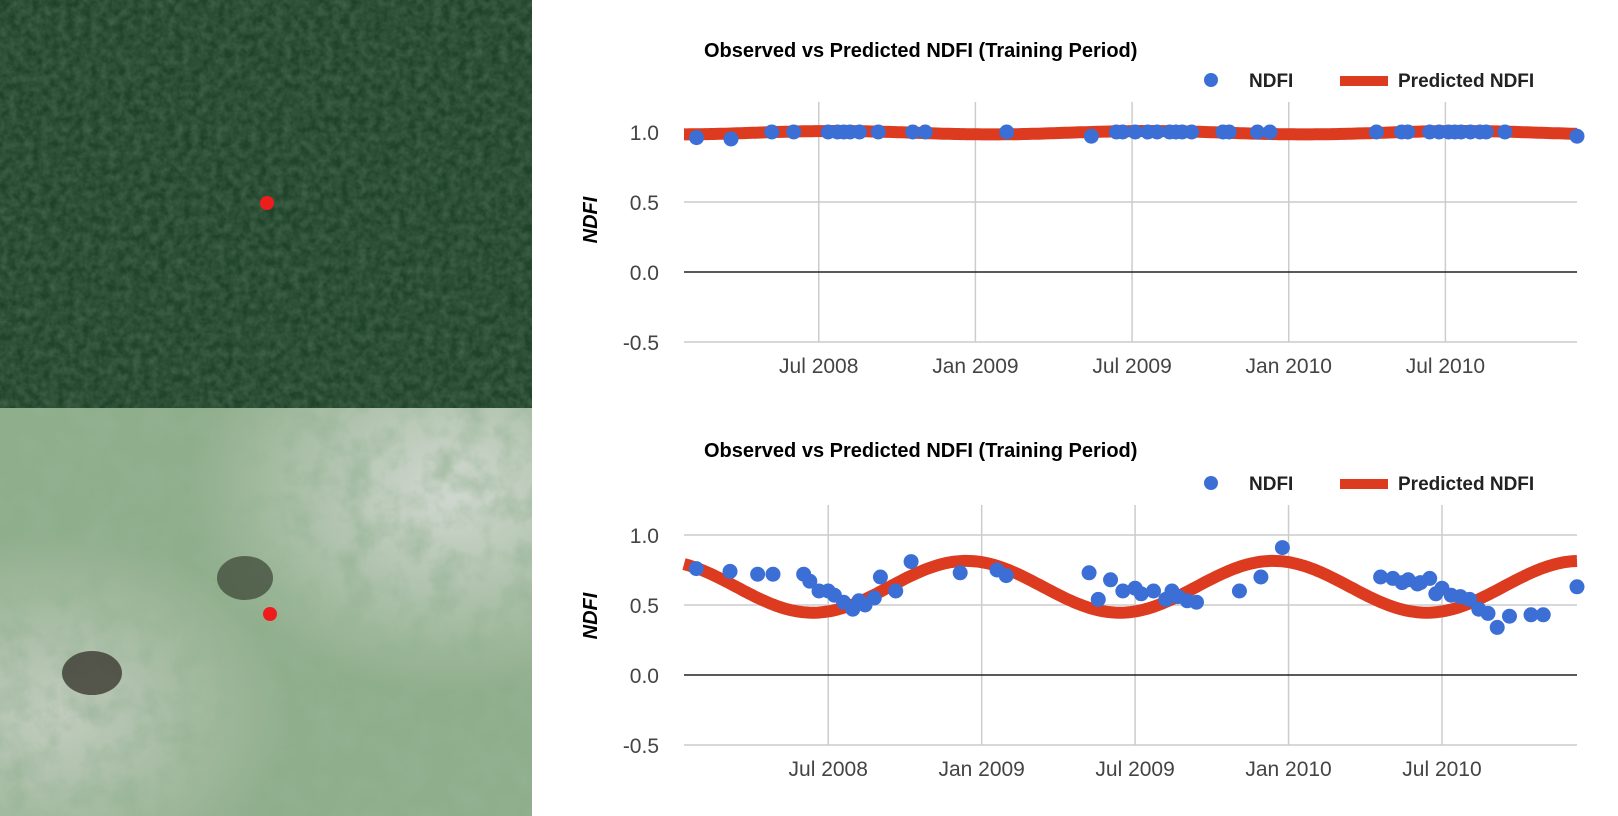 Image resolution: width=1618 pixels, height=816 pixels. I want to click on predicted-ndfi-line, so click(1130, 586).